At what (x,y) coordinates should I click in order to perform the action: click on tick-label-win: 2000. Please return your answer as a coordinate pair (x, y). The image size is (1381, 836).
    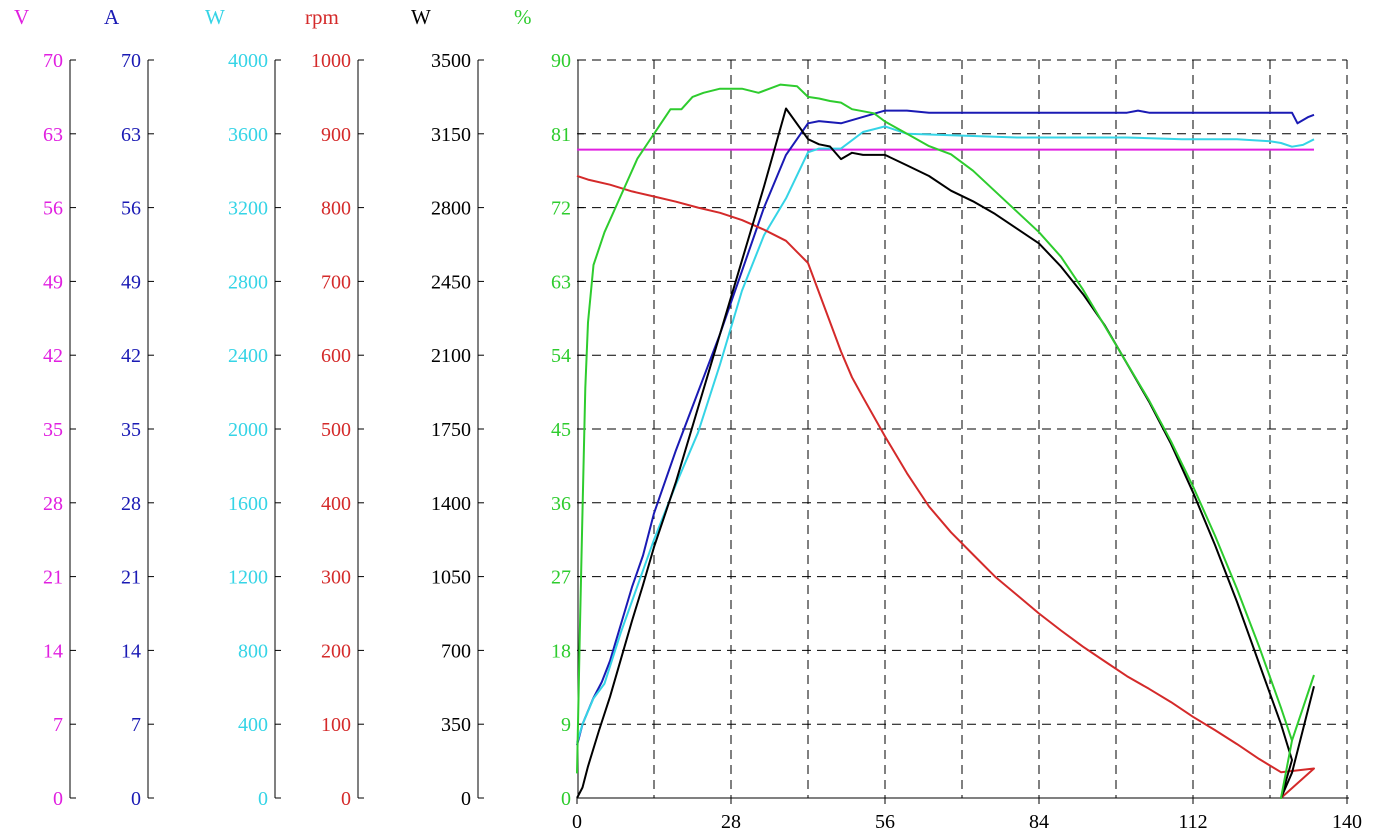
    Looking at the image, I should click on (248, 430).